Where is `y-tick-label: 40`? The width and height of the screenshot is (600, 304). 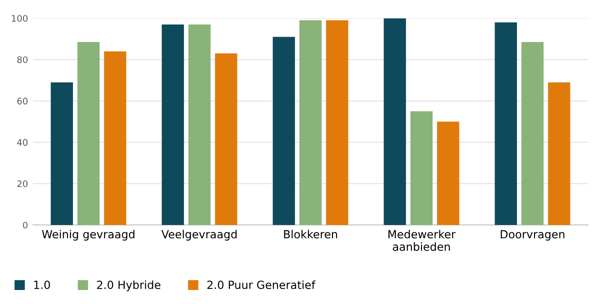 y-tick-label: 40 is located at coordinates (22, 142).